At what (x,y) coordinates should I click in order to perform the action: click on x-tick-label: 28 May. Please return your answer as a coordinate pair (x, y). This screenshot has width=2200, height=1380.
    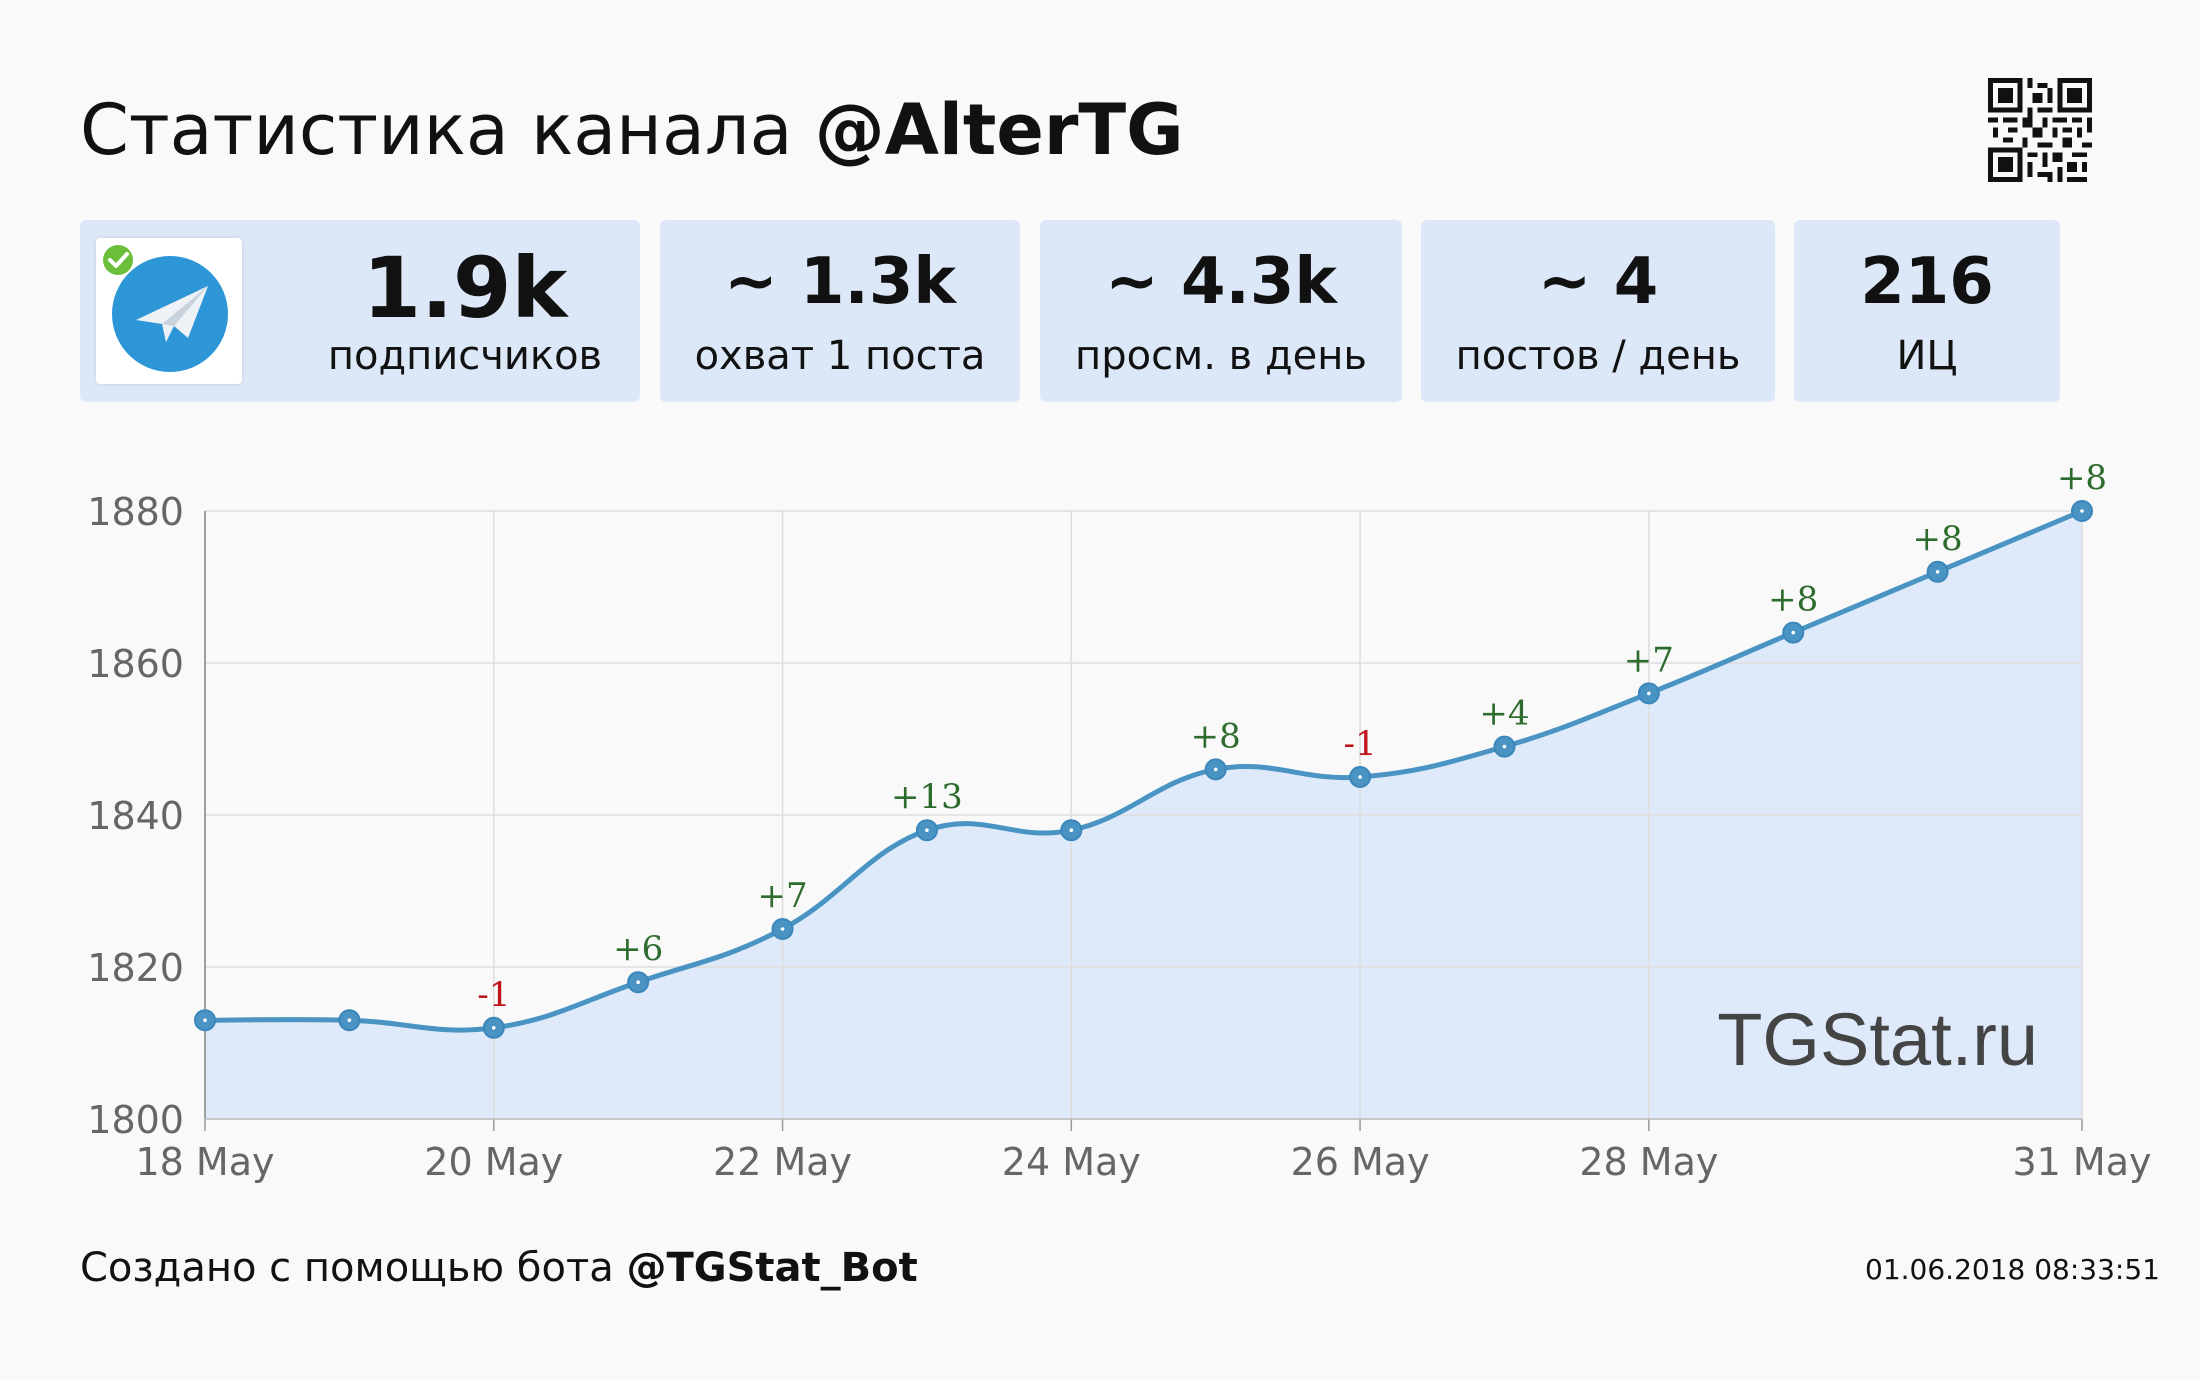
    Looking at the image, I should click on (1648, 1162).